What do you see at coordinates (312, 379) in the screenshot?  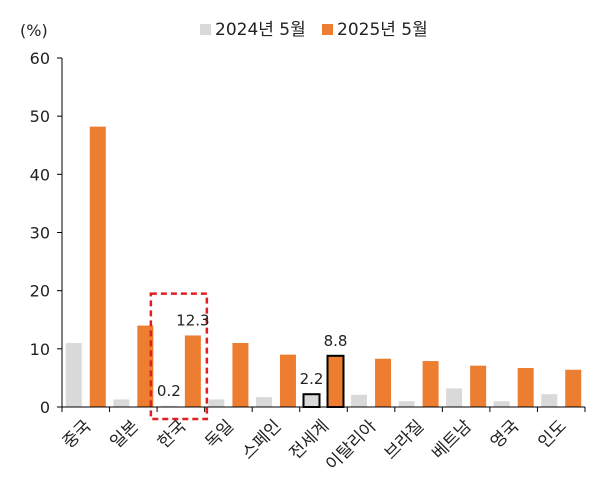 I see `data-label: 2.2` at bounding box center [312, 379].